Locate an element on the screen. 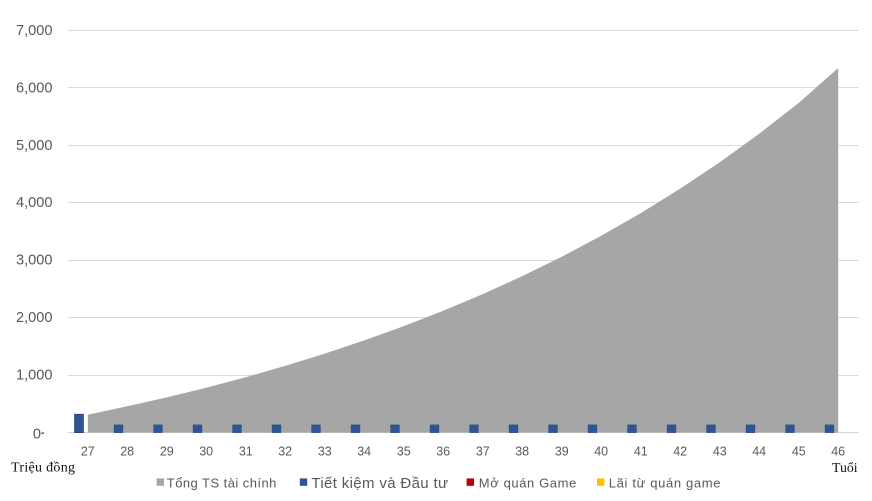 This screenshot has height=501, width=872. svg-text: 42 is located at coordinates (680, 452).